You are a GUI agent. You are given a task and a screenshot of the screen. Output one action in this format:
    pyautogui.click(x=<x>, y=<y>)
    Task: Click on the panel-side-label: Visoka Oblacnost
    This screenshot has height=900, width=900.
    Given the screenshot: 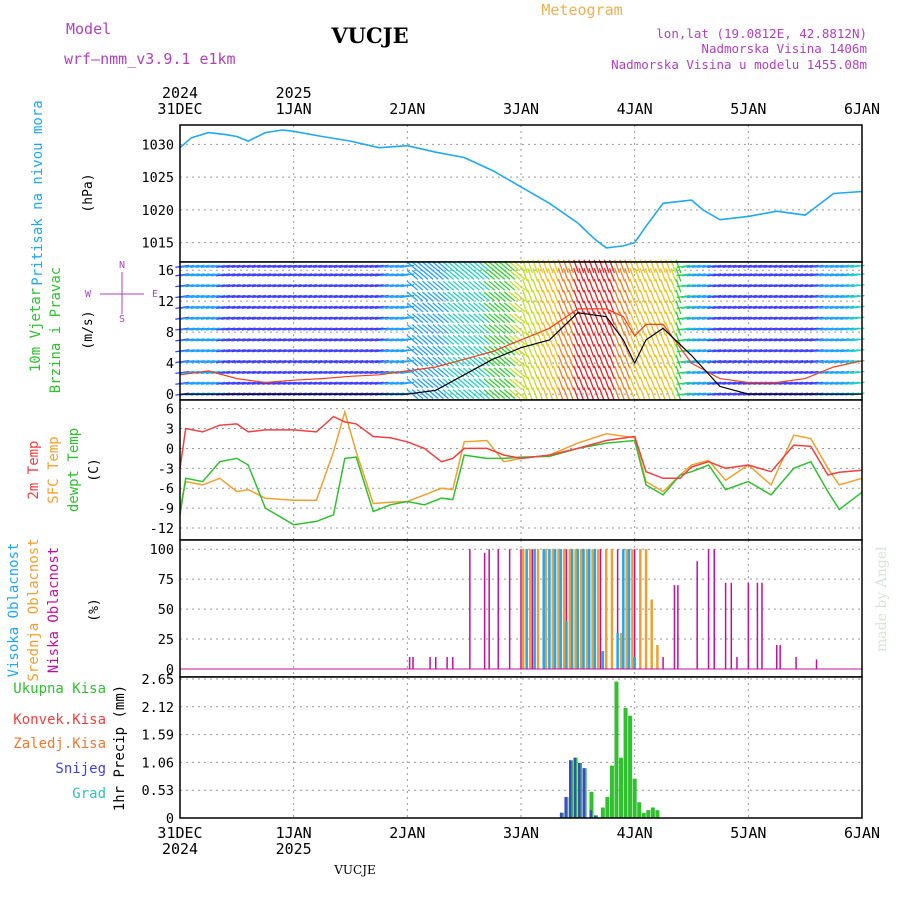 What is the action you would take?
    pyautogui.click(x=14, y=610)
    